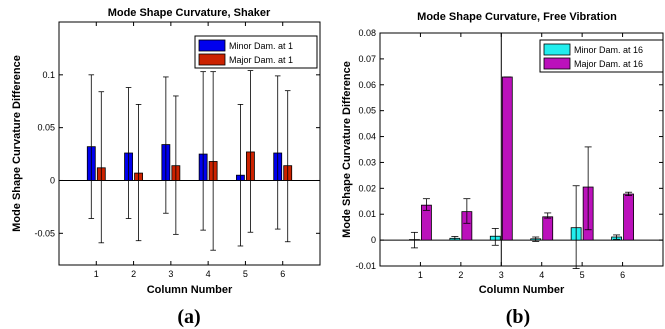 The image size is (665, 329). What do you see at coordinates (261, 60) in the screenshot?
I see `legend-label: Major Dam. at 1` at bounding box center [261, 60].